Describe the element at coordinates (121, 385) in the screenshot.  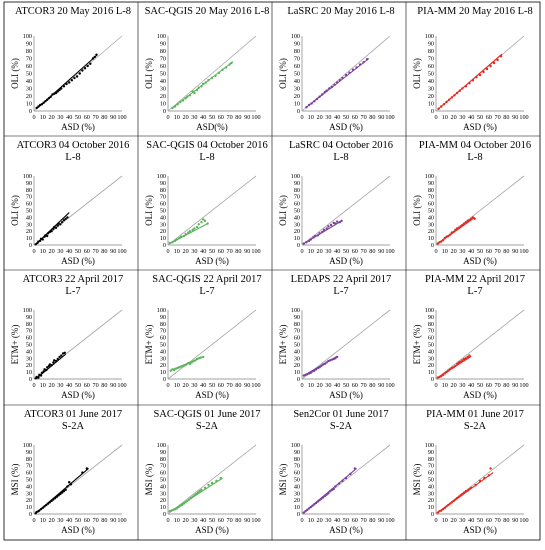
I see `x-tick-label: 100` at that location.